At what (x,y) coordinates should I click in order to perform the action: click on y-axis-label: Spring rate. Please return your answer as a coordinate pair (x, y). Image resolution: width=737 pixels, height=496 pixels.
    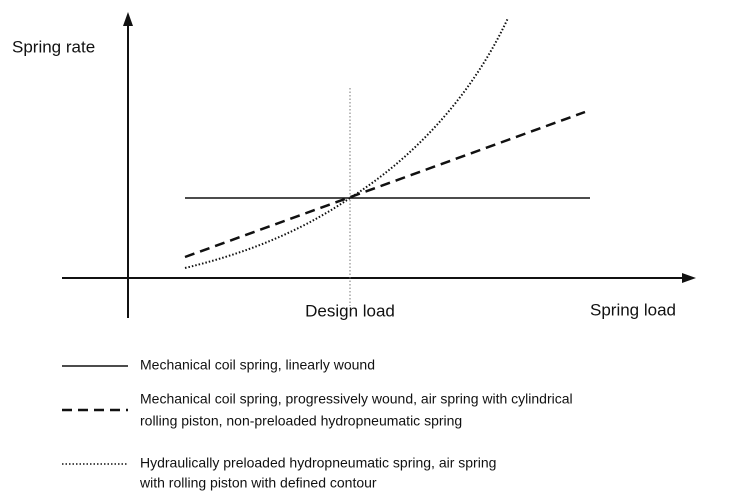
    Looking at the image, I should click on (53, 46).